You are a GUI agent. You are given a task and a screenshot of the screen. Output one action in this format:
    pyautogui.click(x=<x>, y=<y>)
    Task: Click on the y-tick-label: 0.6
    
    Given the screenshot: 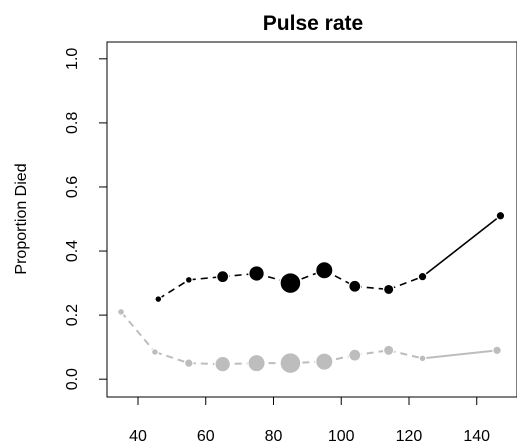 What is the action you would take?
    pyautogui.click(x=72, y=187)
    